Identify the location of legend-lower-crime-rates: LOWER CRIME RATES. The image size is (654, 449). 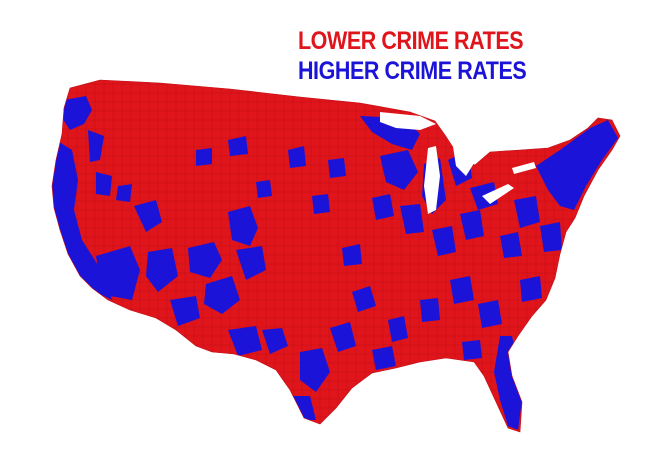
(410, 41).